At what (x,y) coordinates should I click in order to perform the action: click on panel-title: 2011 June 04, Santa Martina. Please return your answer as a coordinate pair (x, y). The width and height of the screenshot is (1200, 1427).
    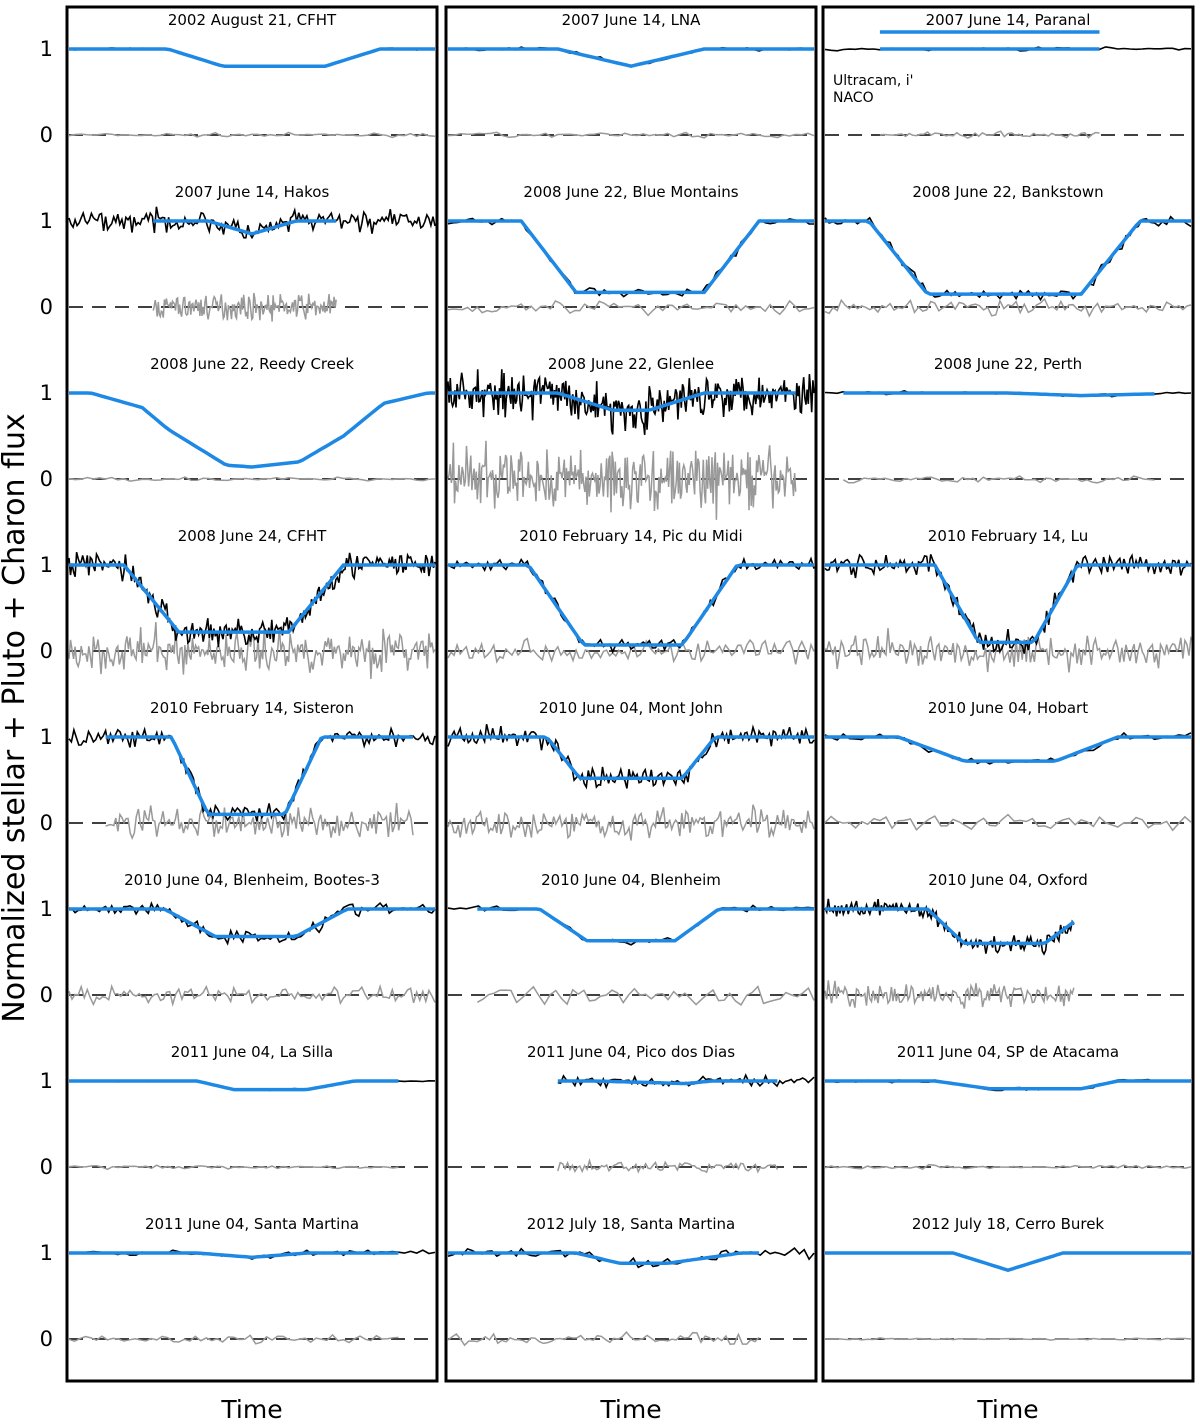
    Looking at the image, I should click on (252, 1224).